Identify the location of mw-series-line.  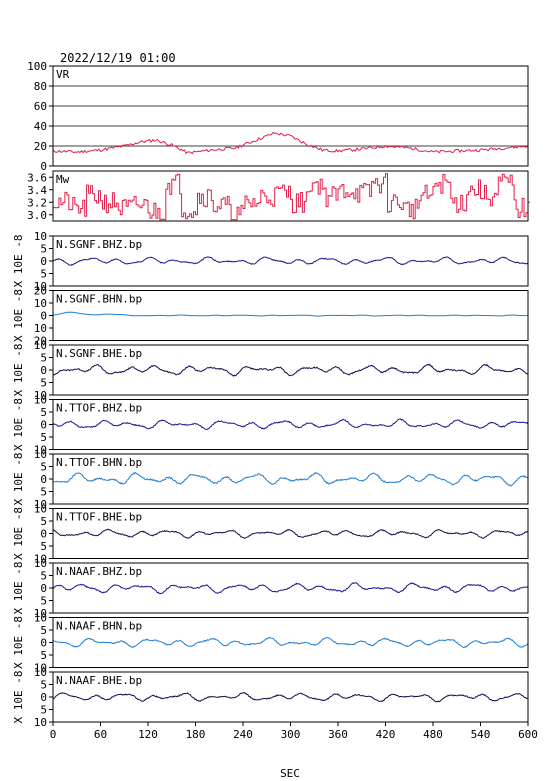
(291, 197).